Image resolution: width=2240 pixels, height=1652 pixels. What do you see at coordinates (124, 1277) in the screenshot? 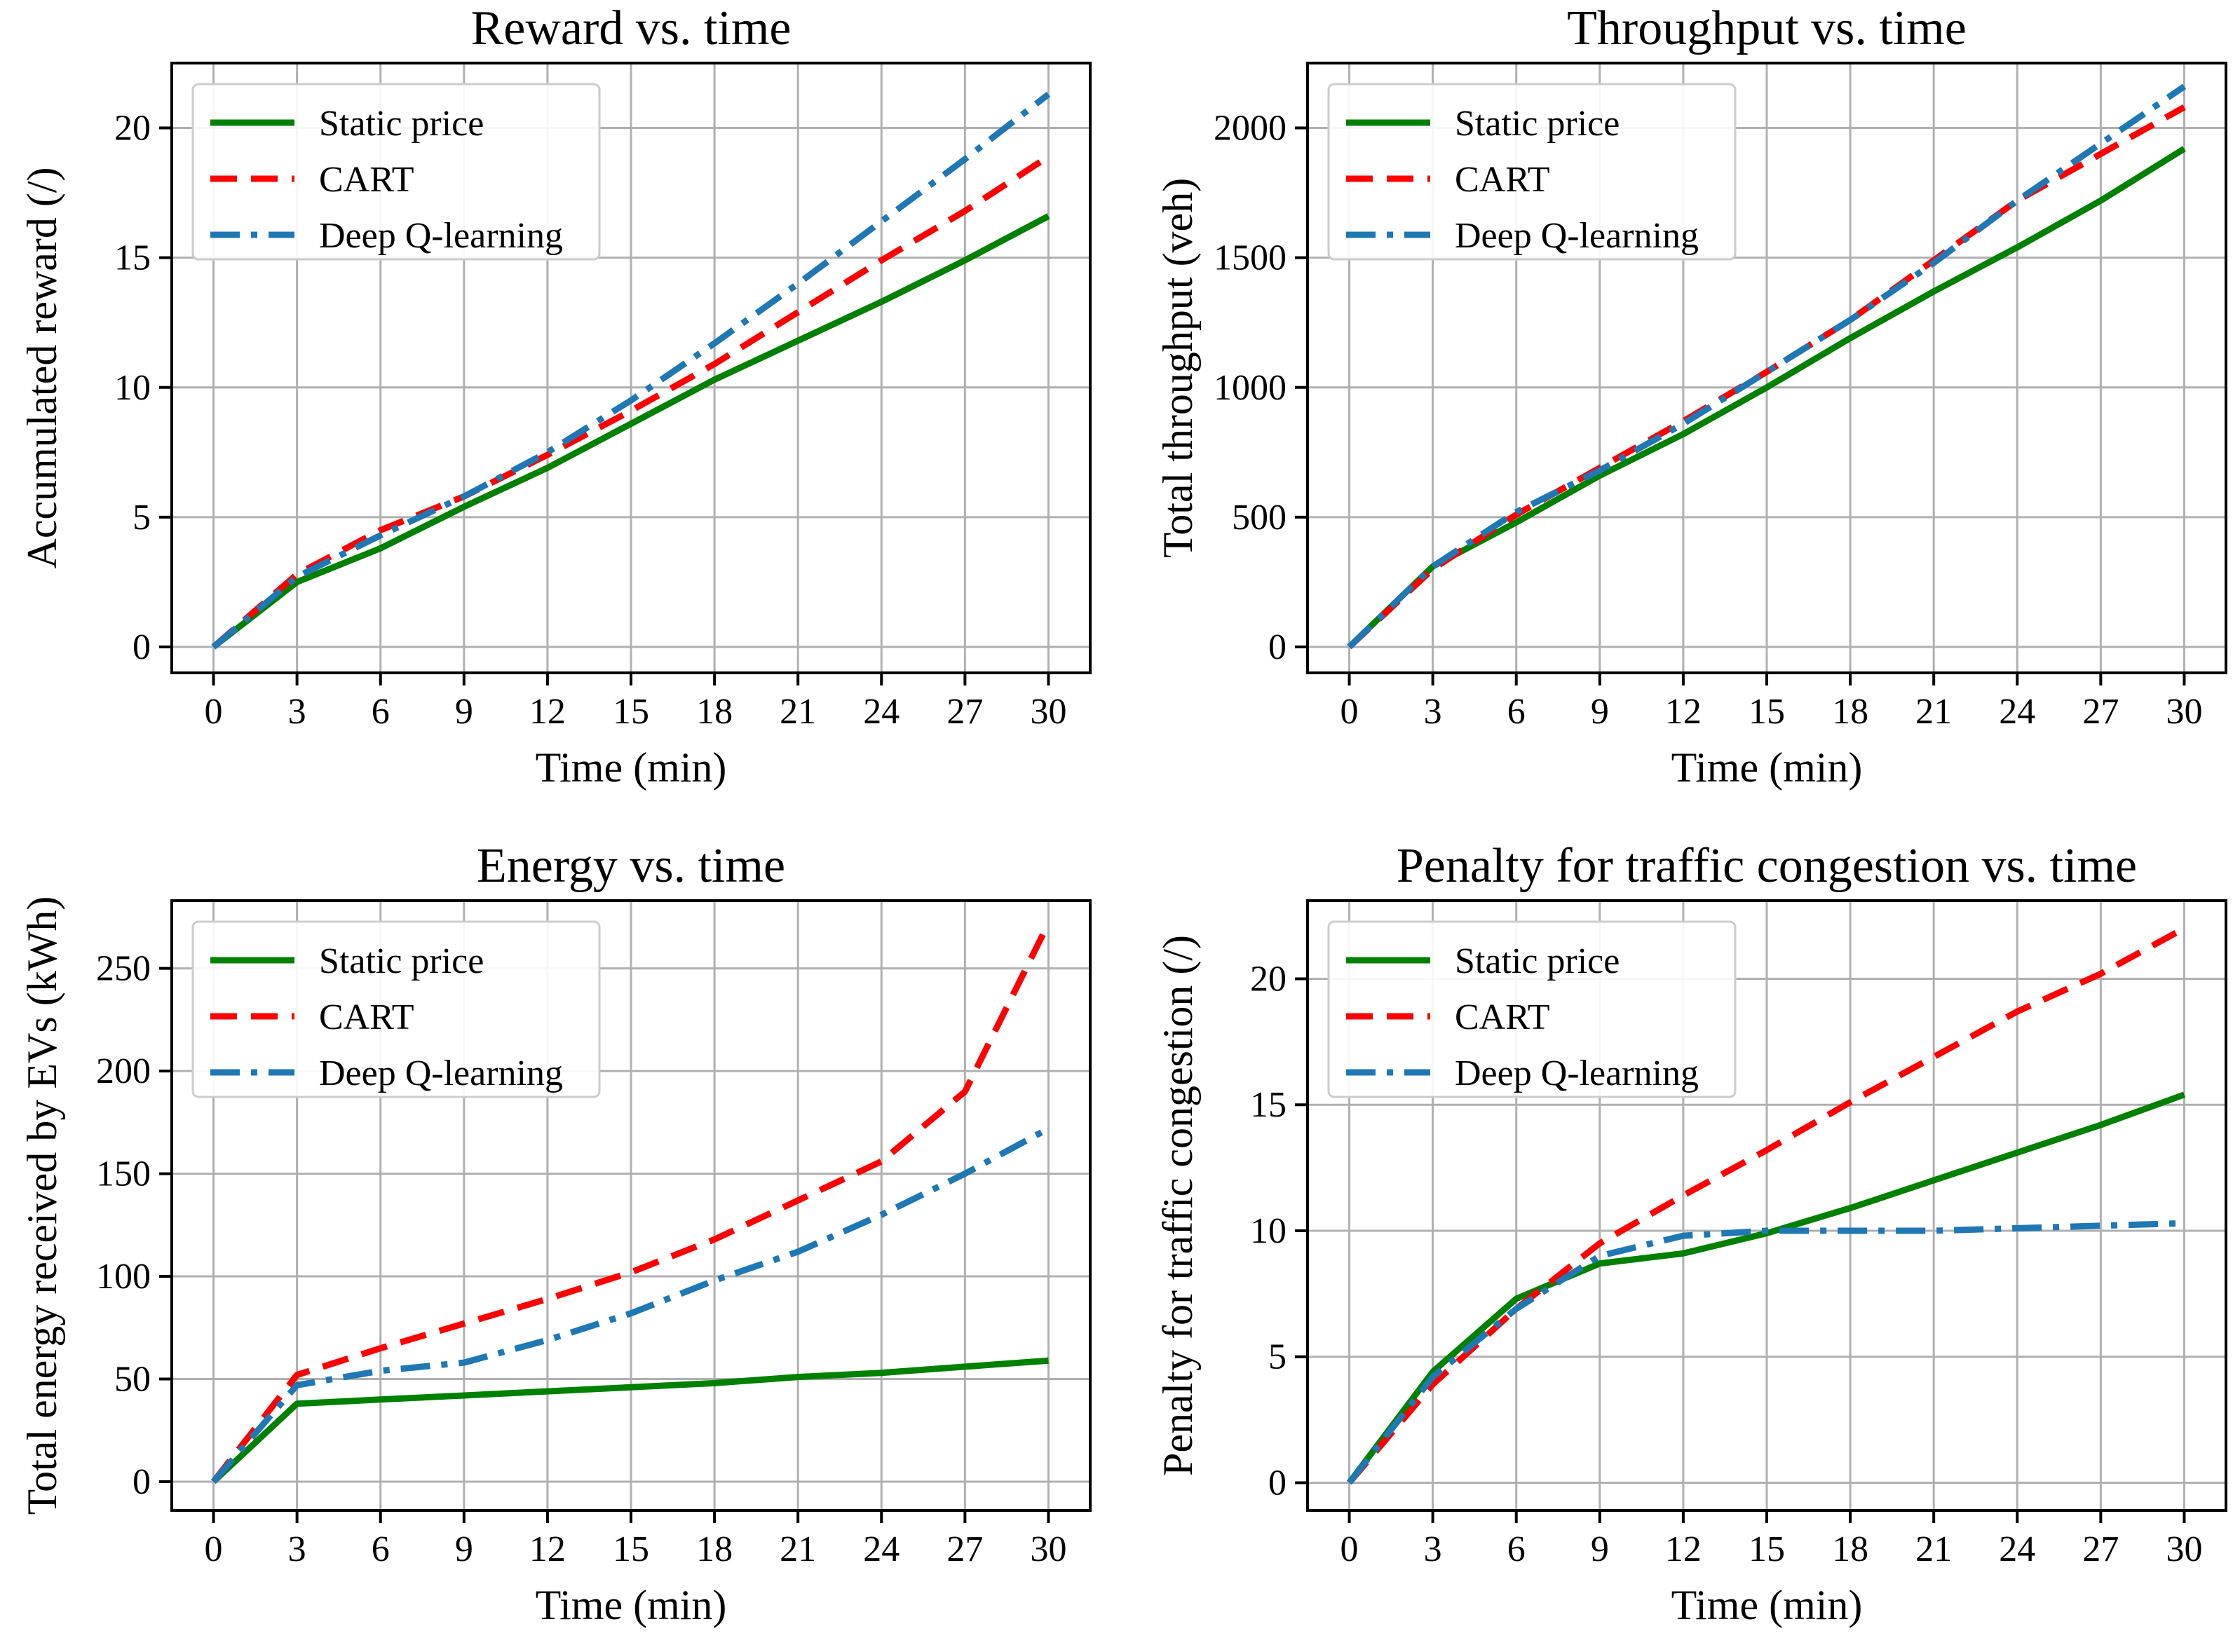
I see `y-tick-label: 100` at bounding box center [124, 1277].